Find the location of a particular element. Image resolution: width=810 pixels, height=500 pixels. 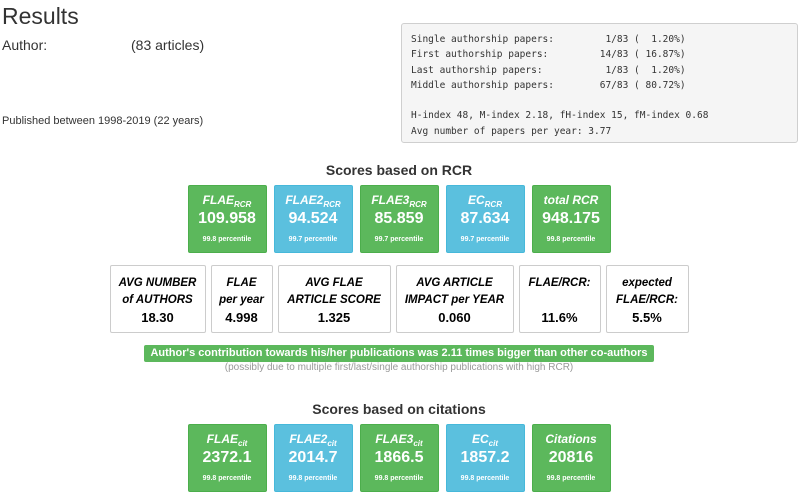

tile-value: 2014.7 is located at coordinates (313, 457).